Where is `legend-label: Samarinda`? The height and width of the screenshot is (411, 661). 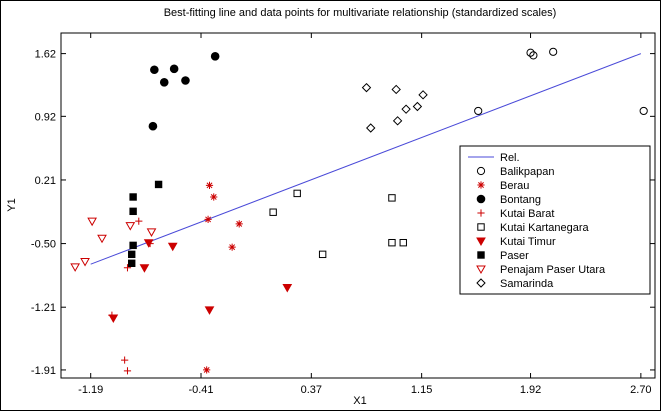 legend-label: Samarinda is located at coordinates (527, 284).